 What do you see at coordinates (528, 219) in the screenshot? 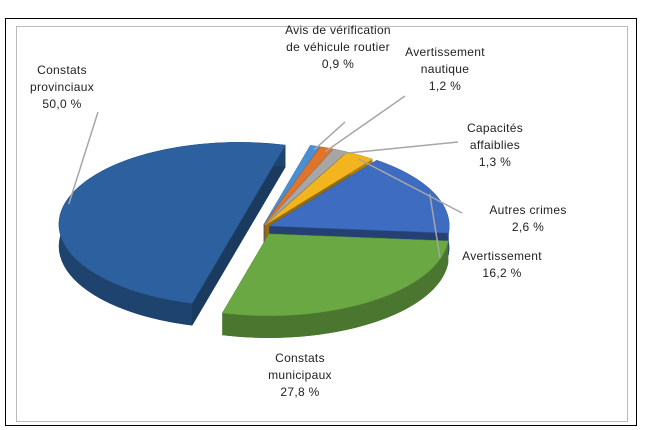
I see `slice-label: Autres crimes 2,6 %` at bounding box center [528, 219].